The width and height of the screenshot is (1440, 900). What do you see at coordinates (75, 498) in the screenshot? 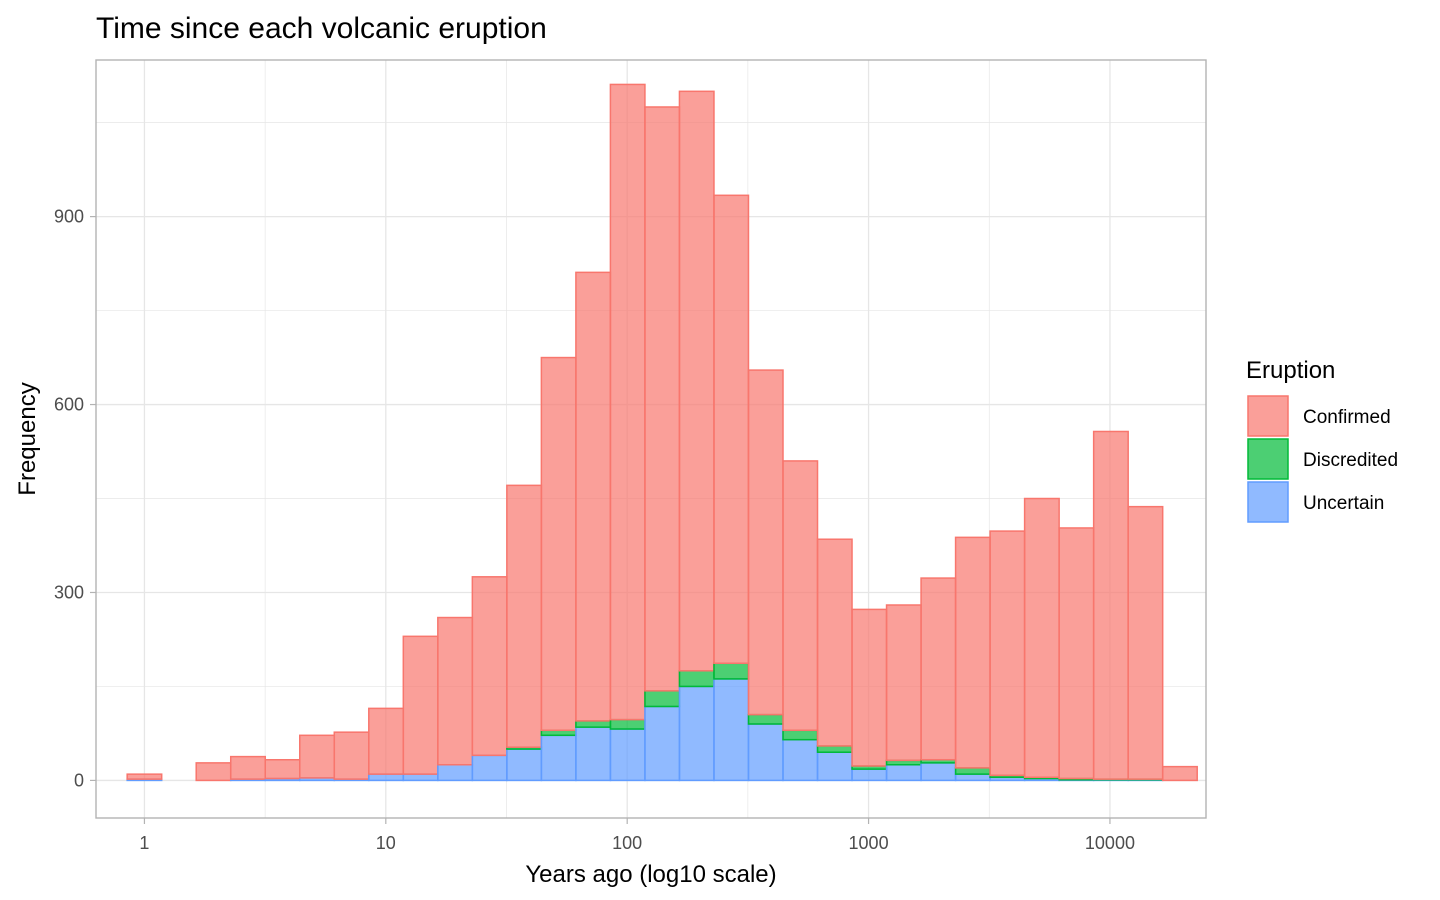
I see `y-axis-ticks: 0 300 600 900` at bounding box center [75, 498].